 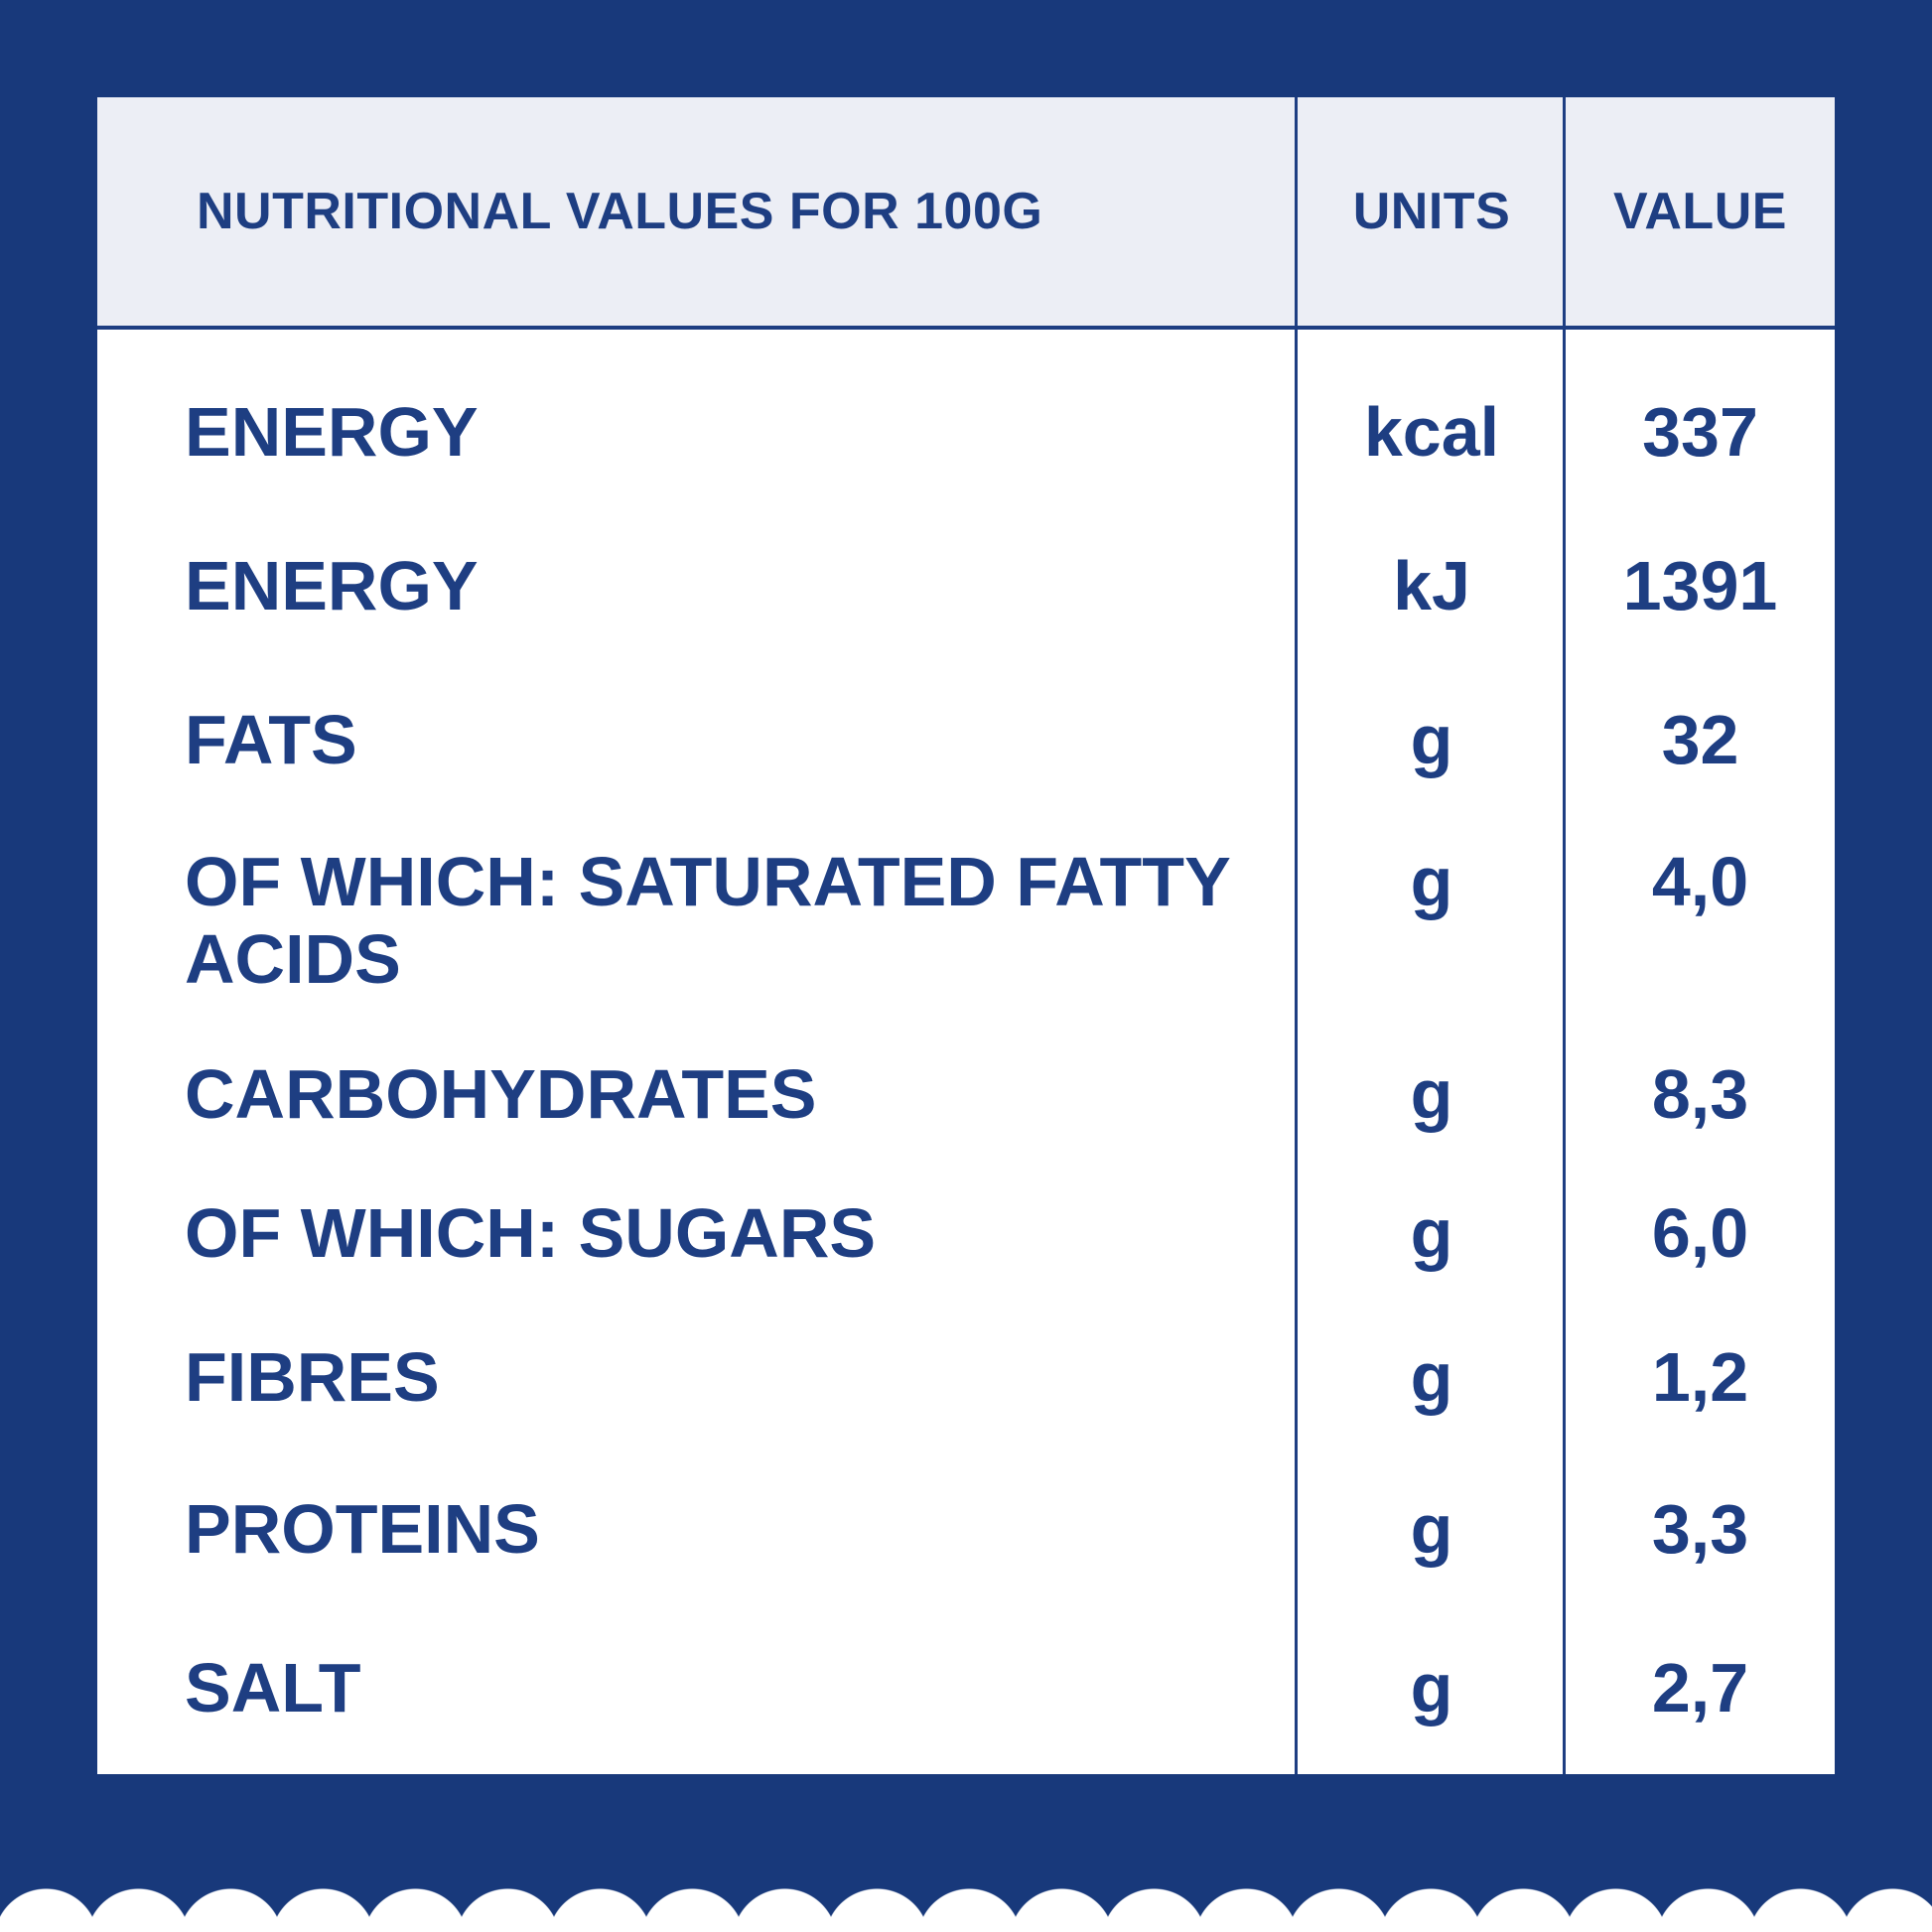 I want to click on table-row: CARBOHYDRATES g 8,3, so click(x=966, y=1095).